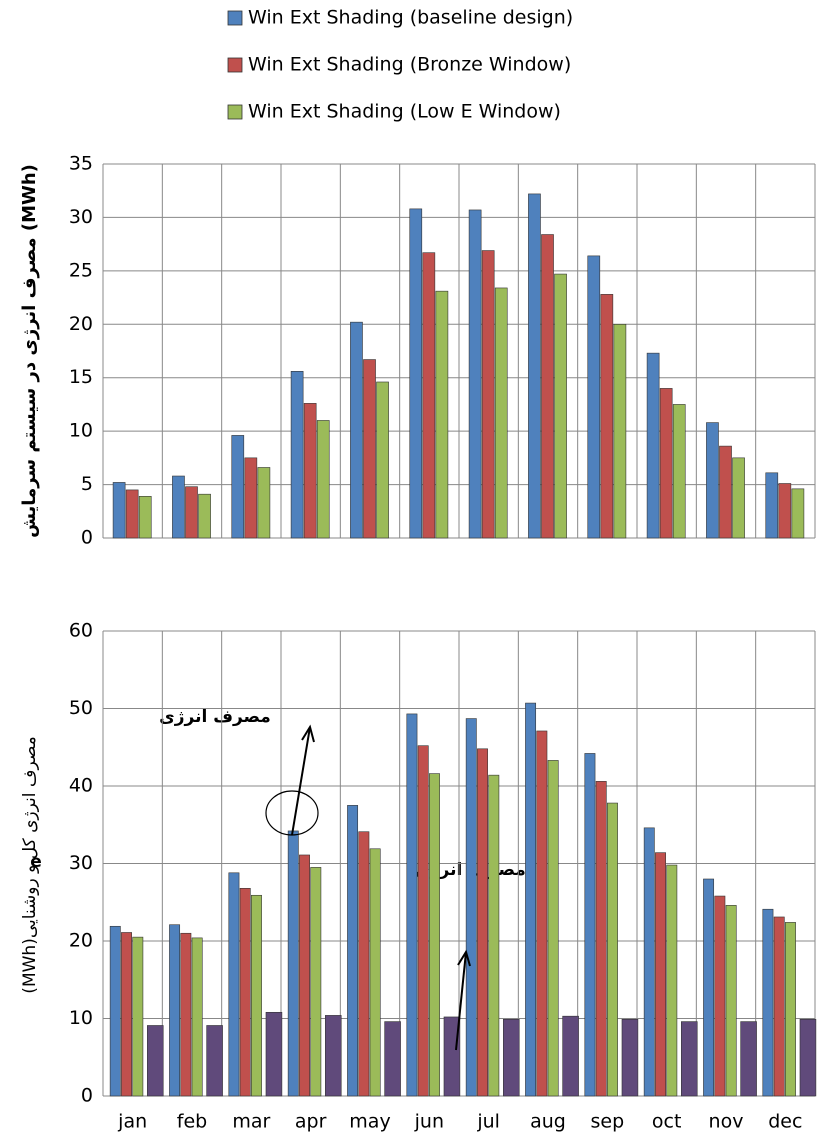  Describe the element at coordinates (81, 786) in the screenshot. I see `y-tick-label: 40` at that location.